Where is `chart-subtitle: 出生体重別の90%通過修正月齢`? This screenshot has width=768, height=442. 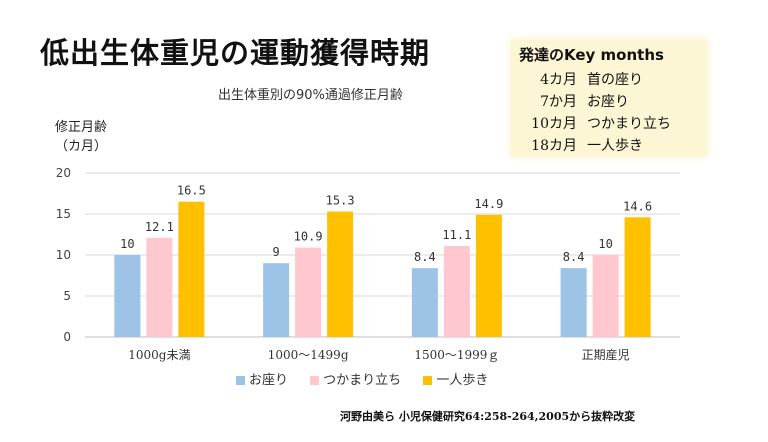
chart-subtitle: 出生体重別の90%通過修正月齢 is located at coordinates (310, 95).